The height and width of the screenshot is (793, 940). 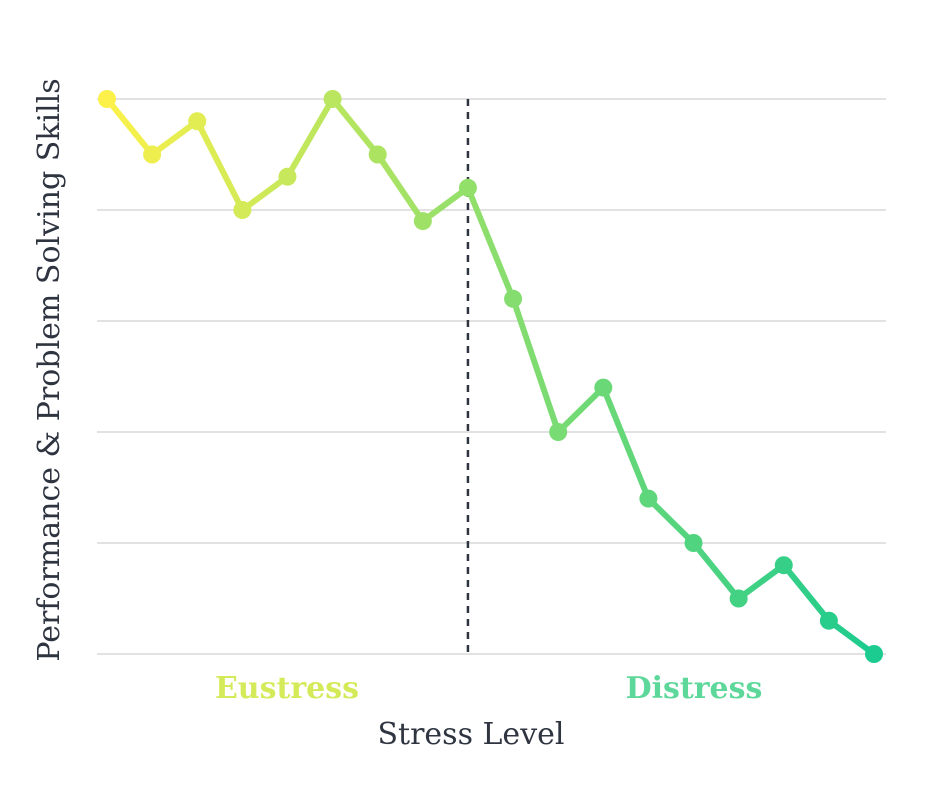 I want to click on y-axis-label: Performance & Problem Solving Skills, so click(x=49, y=369).